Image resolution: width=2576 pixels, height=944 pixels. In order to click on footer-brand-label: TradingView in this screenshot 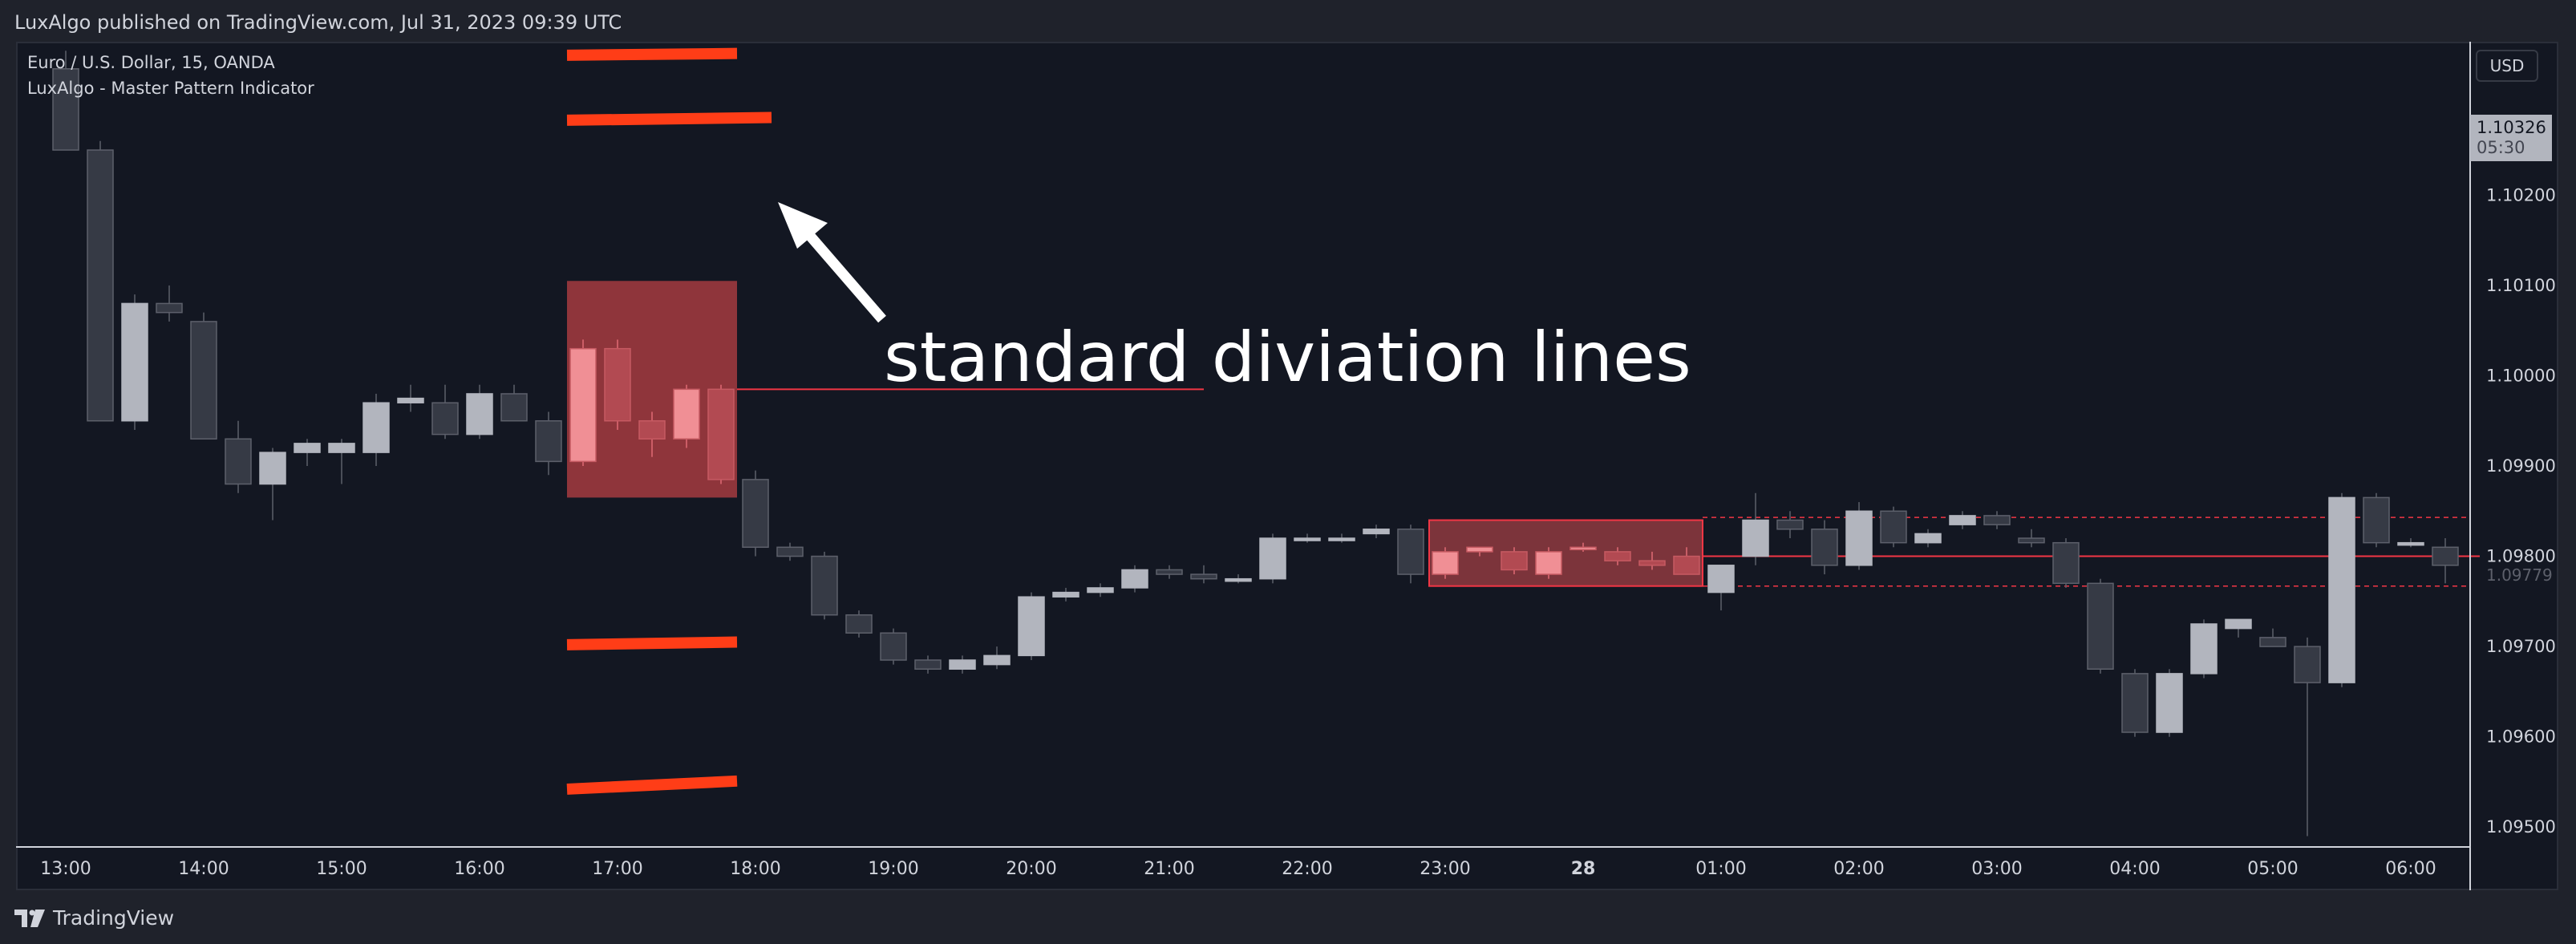, I will do `click(114, 918)`.